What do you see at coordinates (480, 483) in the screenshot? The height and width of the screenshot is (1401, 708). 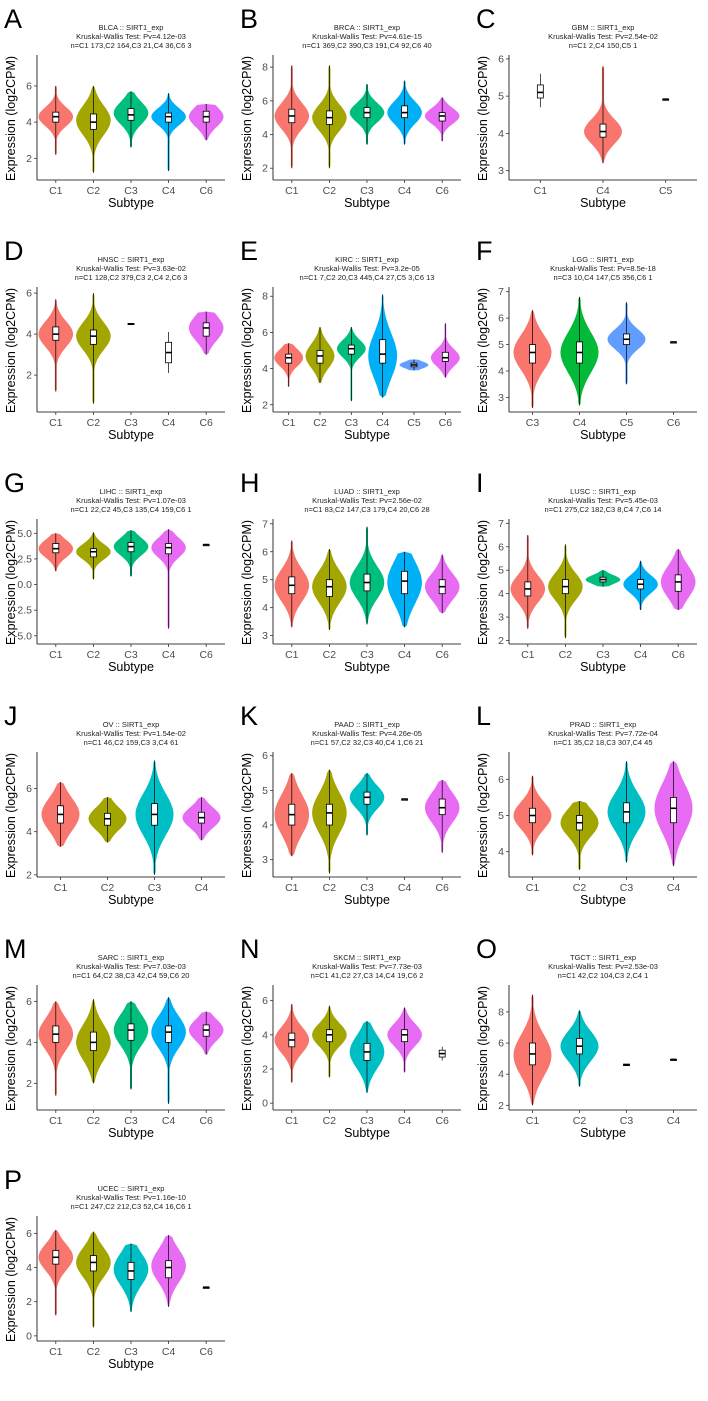 I see `panel-letter: I` at bounding box center [480, 483].